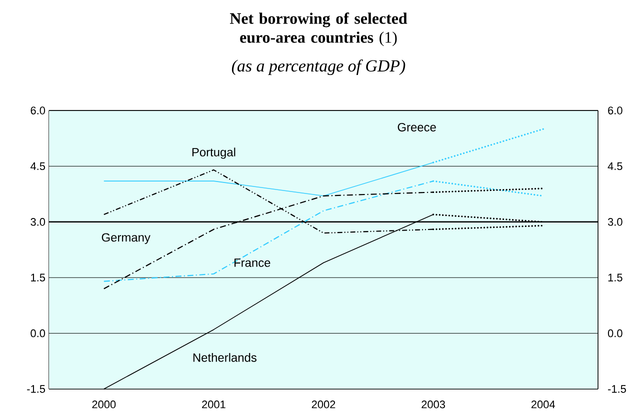 This screenshot has width=637, height=419. What do you see at coordinates (38, 222) in the screenshot?
I see `y-tick-label: 3.0` at bounding box center [38, 222].